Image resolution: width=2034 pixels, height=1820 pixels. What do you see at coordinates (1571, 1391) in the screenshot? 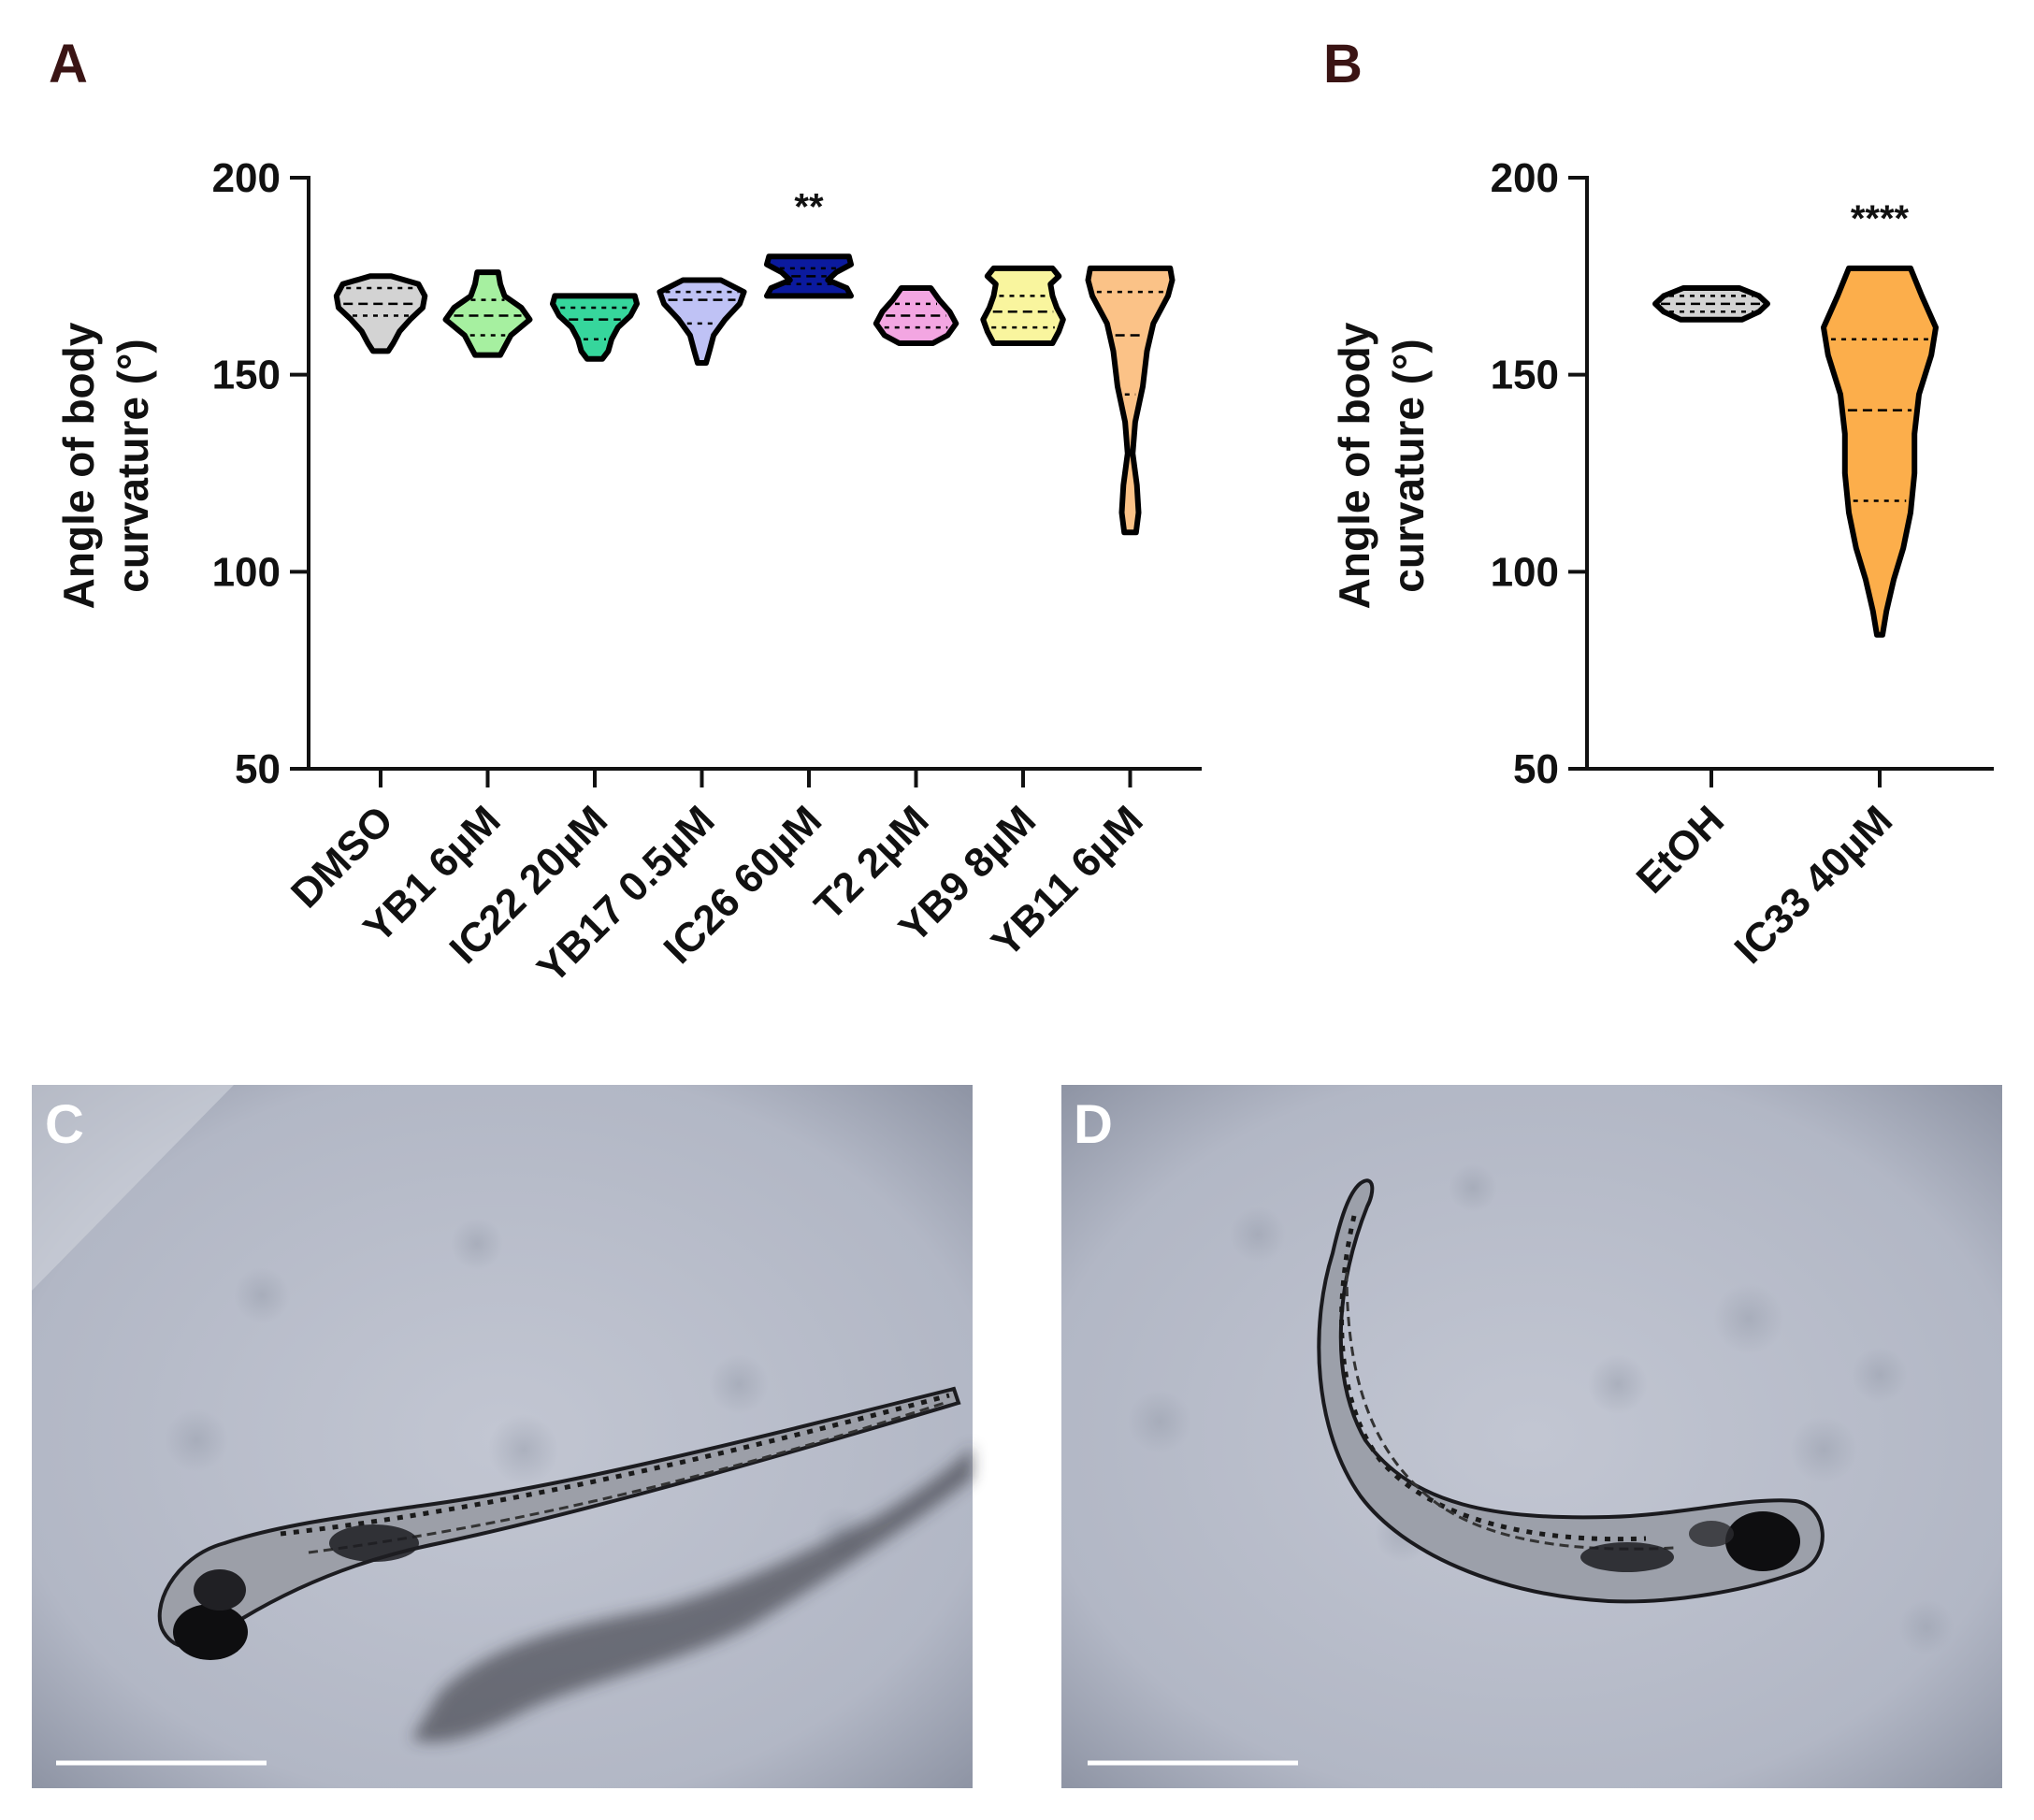
I see `zebrafish-curved-icon` at bounding box center [1571, 1391].